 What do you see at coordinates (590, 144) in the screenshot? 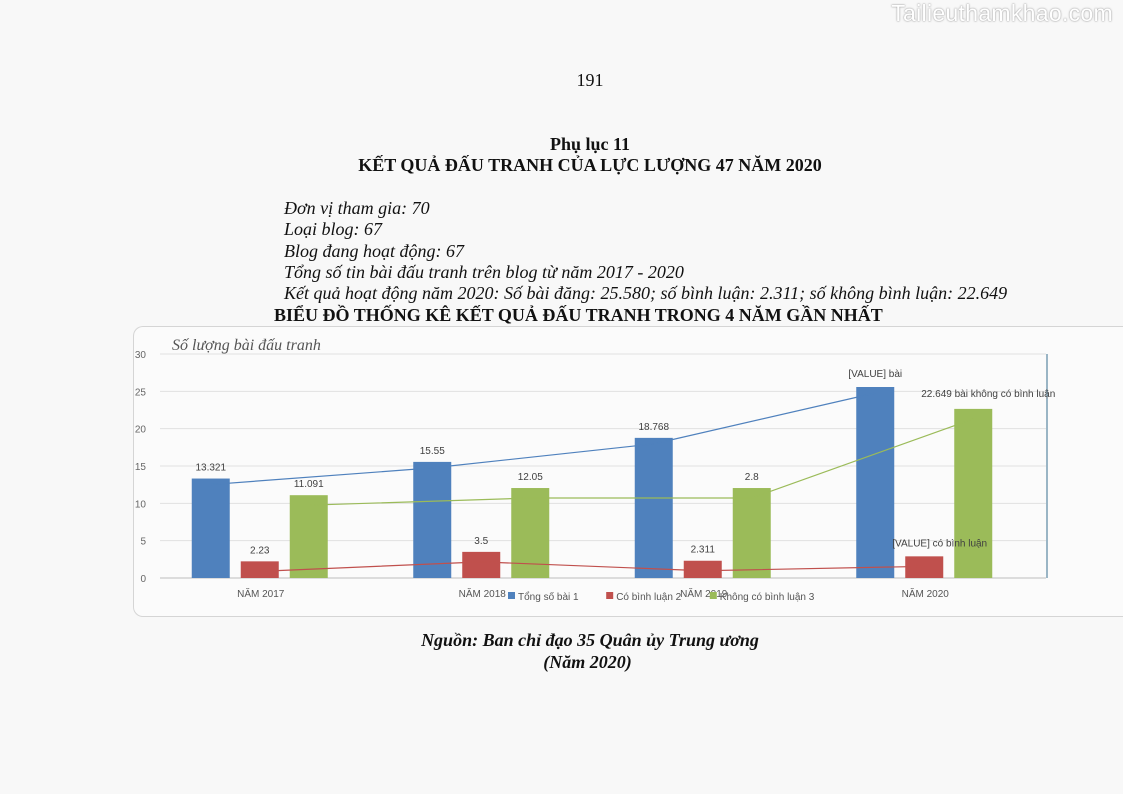
I see `appendix-title: Phụ lục 11` at bounding box center [590, 144].